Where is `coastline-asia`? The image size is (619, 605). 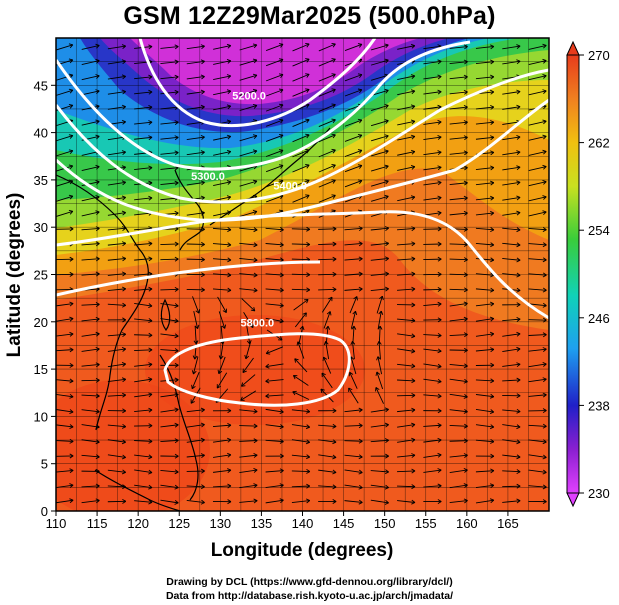
coastline-asia is located at coordinates (102, 302).